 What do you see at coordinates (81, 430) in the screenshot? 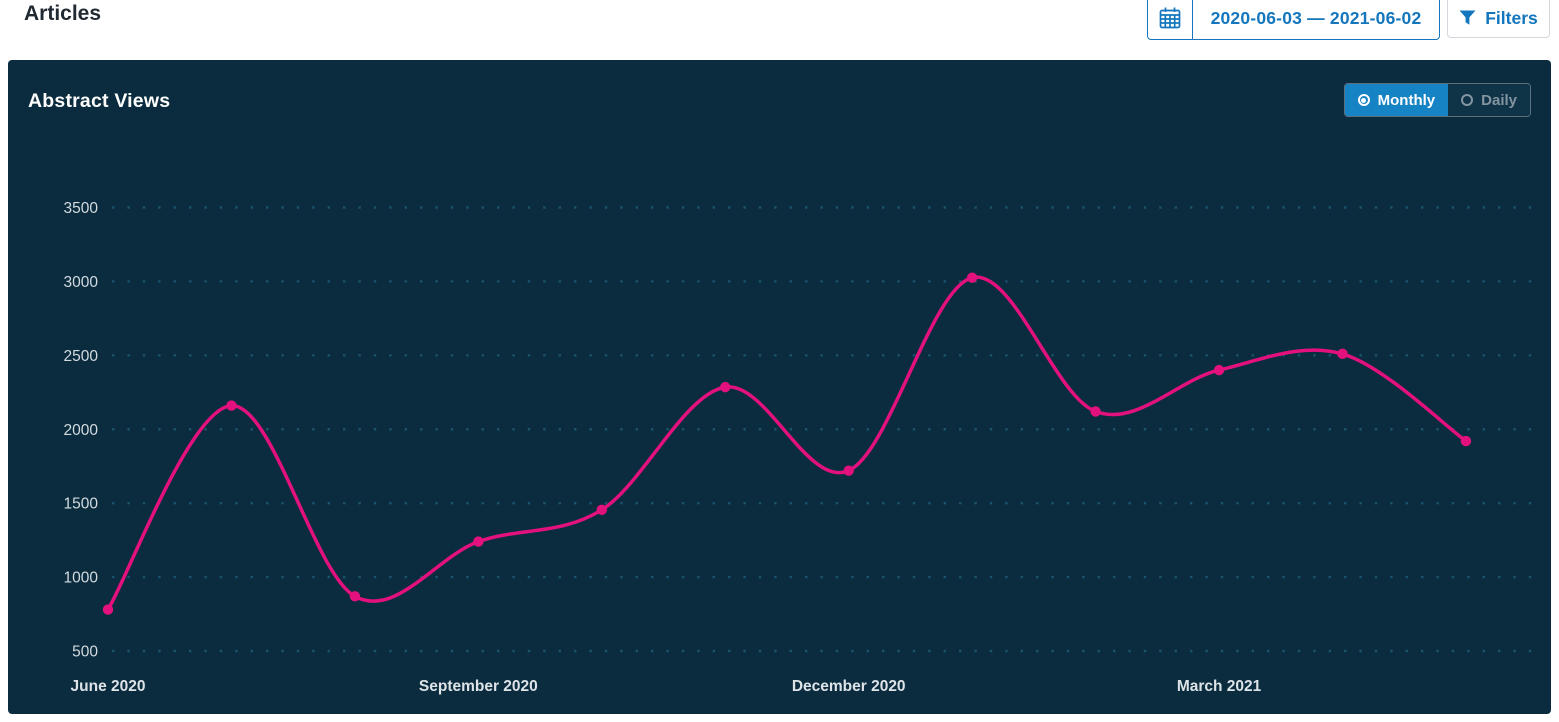
I see `y-tick-label: 2000` at bounding box center [81, 430].